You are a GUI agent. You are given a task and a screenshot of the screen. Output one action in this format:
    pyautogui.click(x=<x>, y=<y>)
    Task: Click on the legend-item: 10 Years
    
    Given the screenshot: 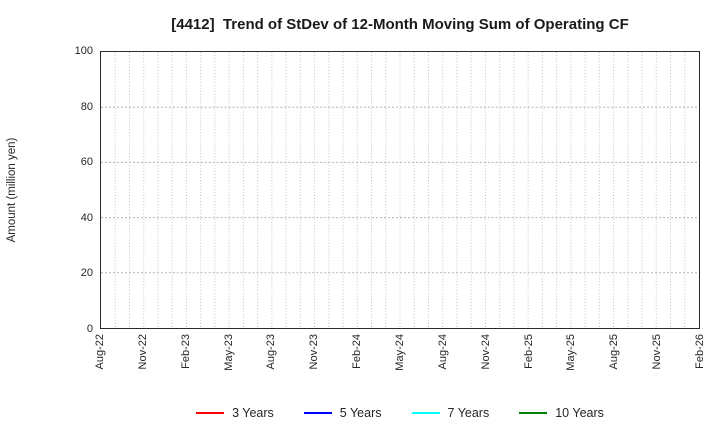 What is the action you would take?
    pyautogui.click(x=561, y=413)
    